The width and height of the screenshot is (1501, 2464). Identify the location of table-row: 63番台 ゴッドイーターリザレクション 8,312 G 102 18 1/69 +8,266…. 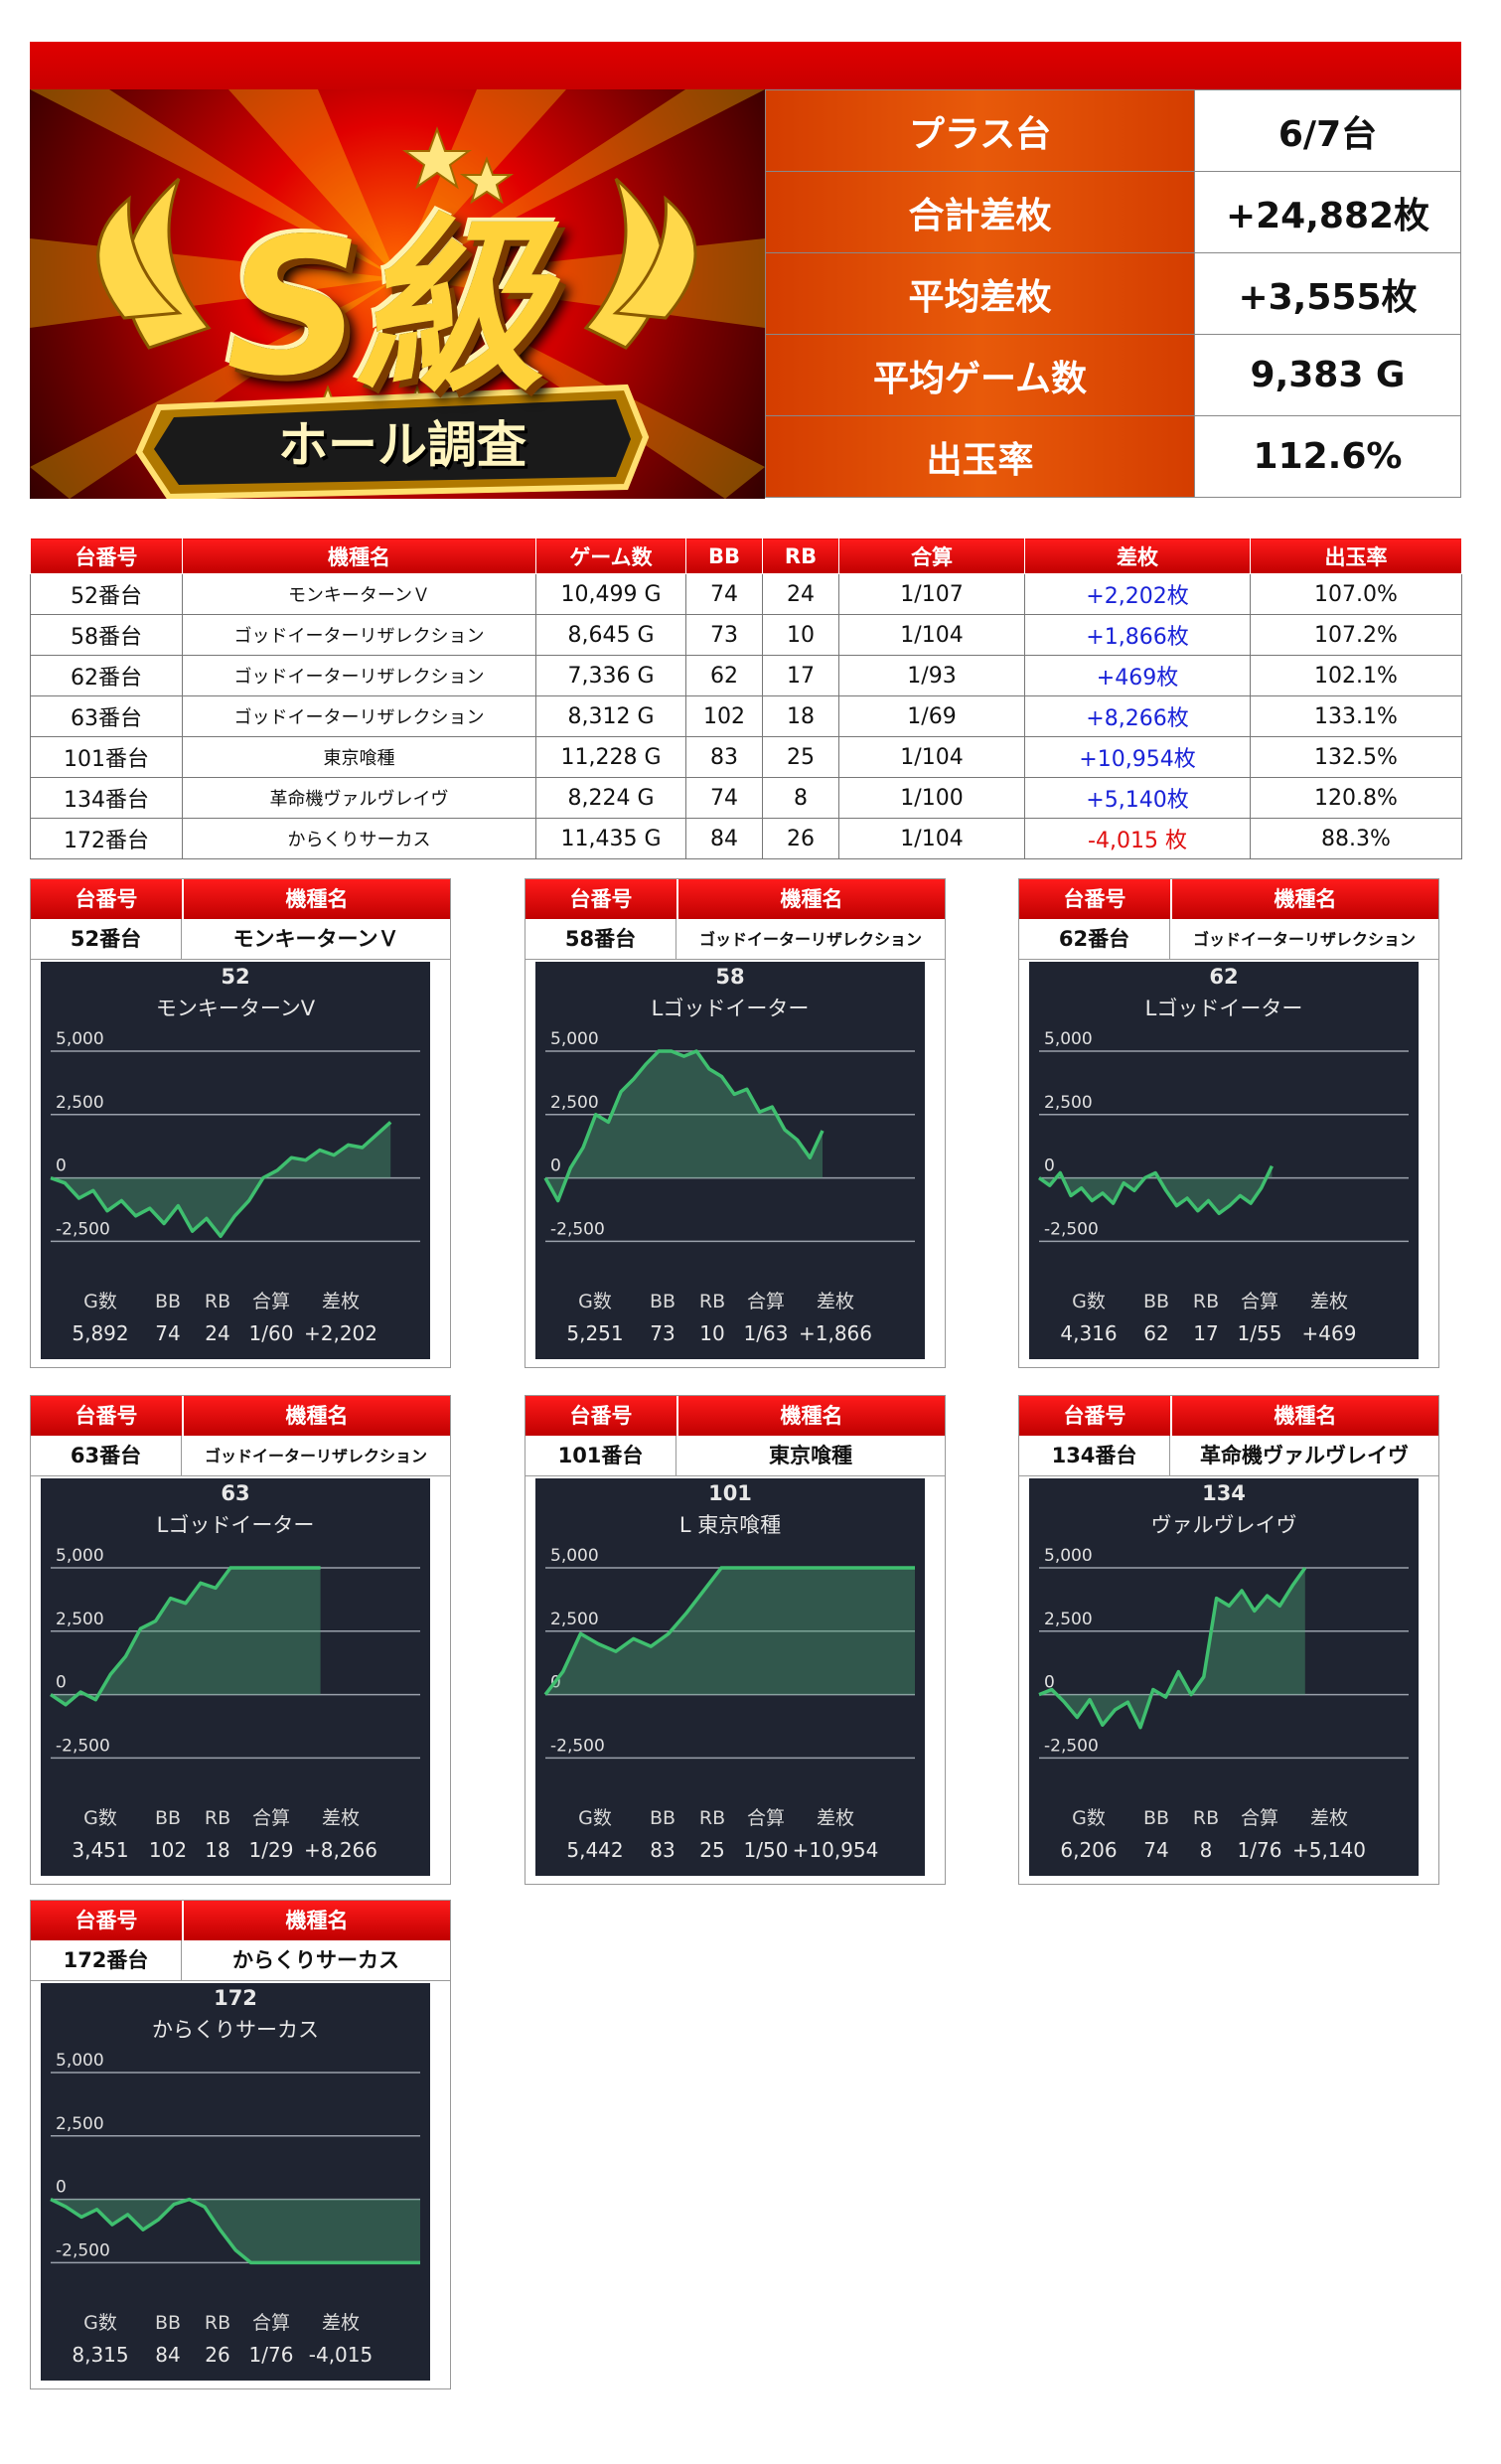
(746, 716).